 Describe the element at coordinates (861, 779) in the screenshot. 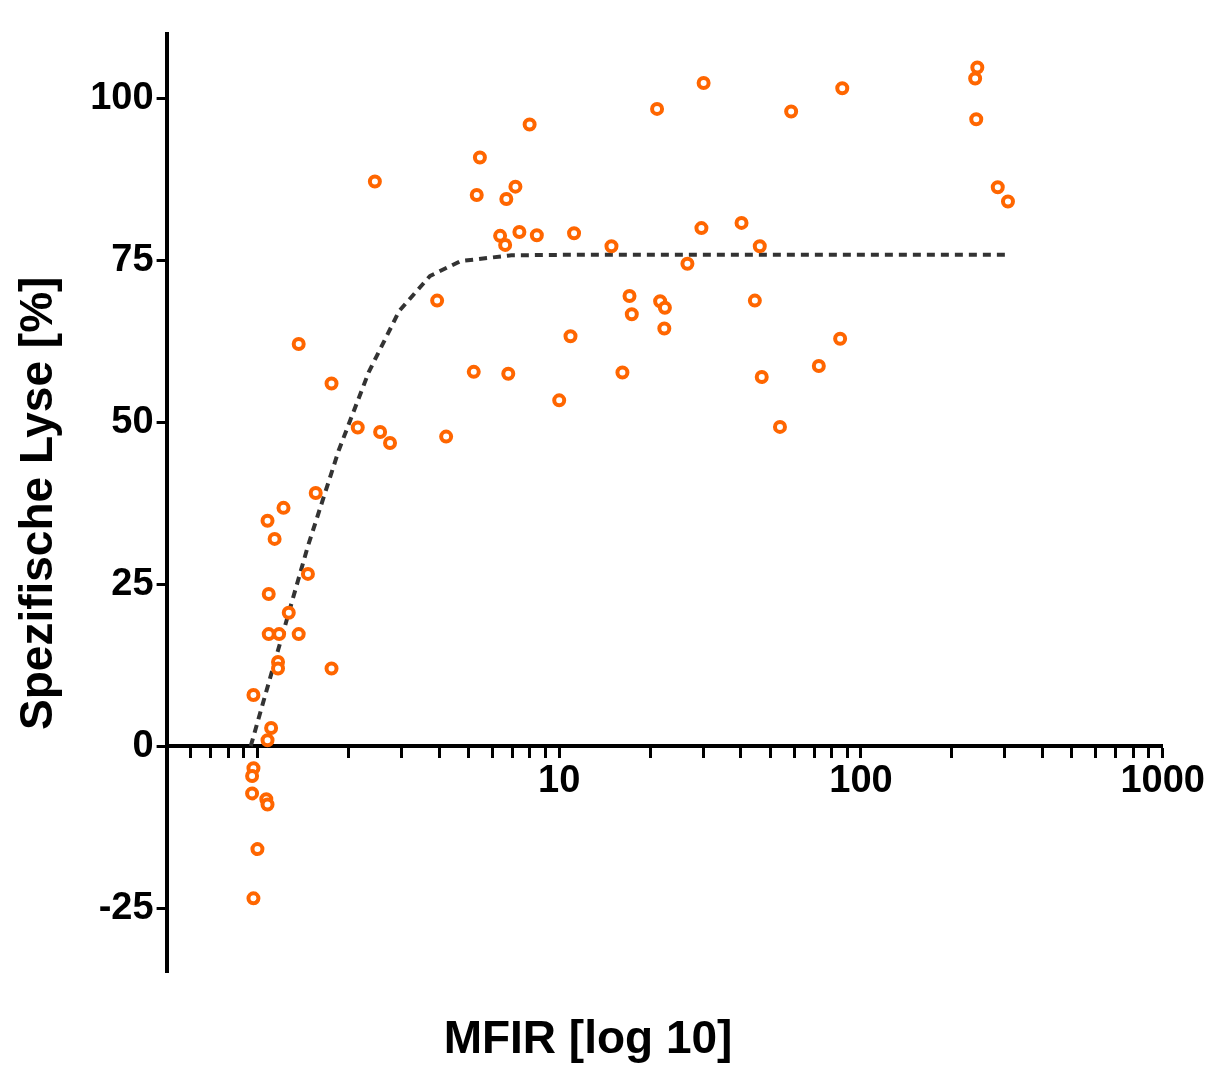

I see `x-tick-label: 100` at that location.